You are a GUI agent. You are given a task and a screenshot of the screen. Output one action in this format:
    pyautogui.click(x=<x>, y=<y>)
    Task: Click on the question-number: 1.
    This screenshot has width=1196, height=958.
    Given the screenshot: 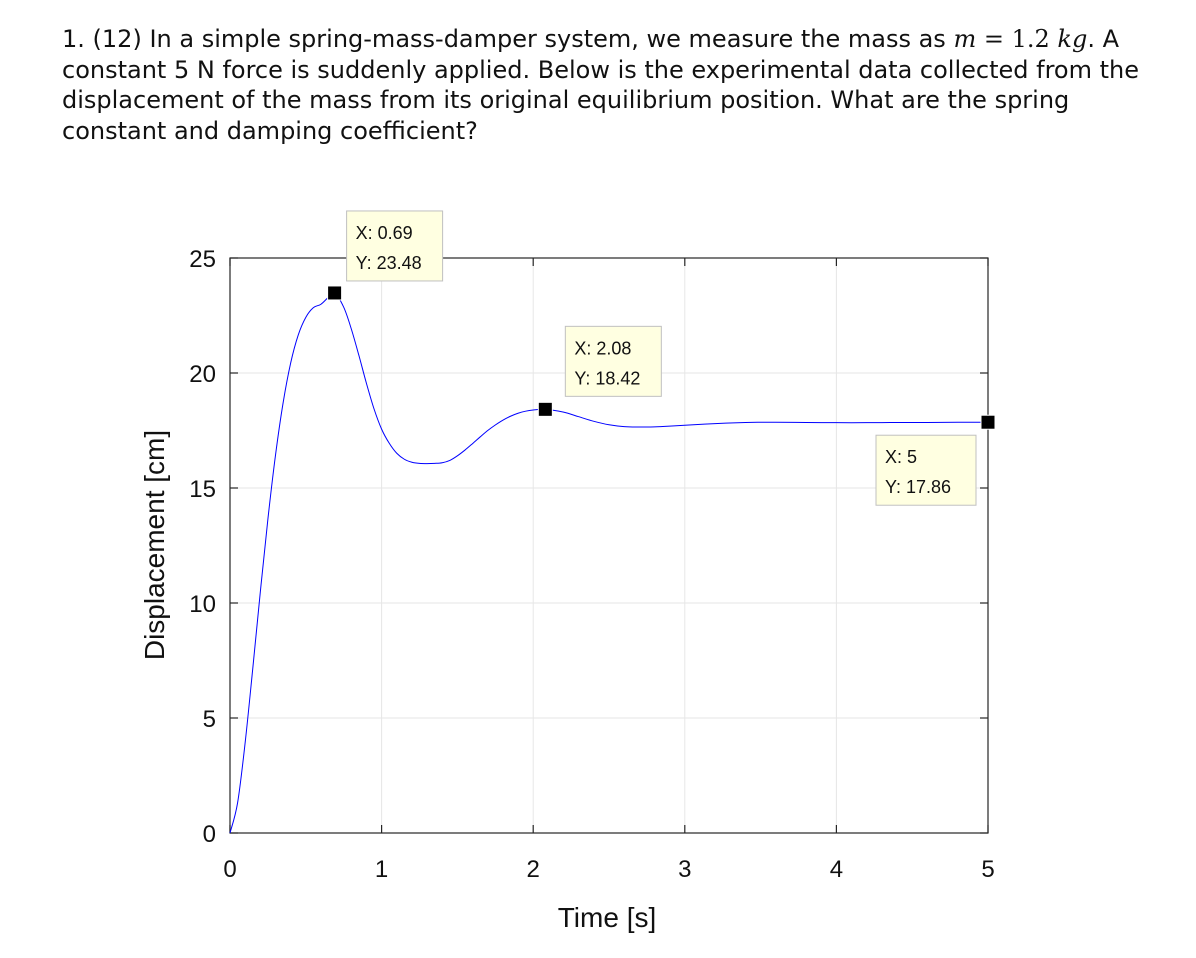 What is the action you would take?
    pyautogui.click(x=73, y=39)
    